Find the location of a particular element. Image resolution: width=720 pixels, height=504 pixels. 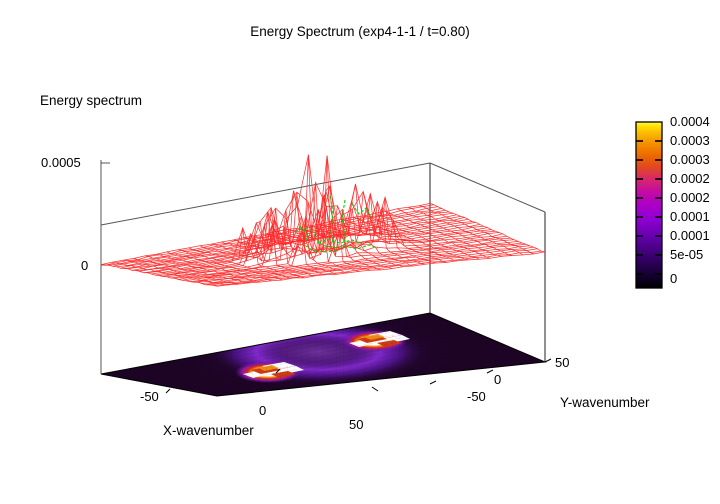

z-tick-label: 0 is located at coordinates (85, 265).